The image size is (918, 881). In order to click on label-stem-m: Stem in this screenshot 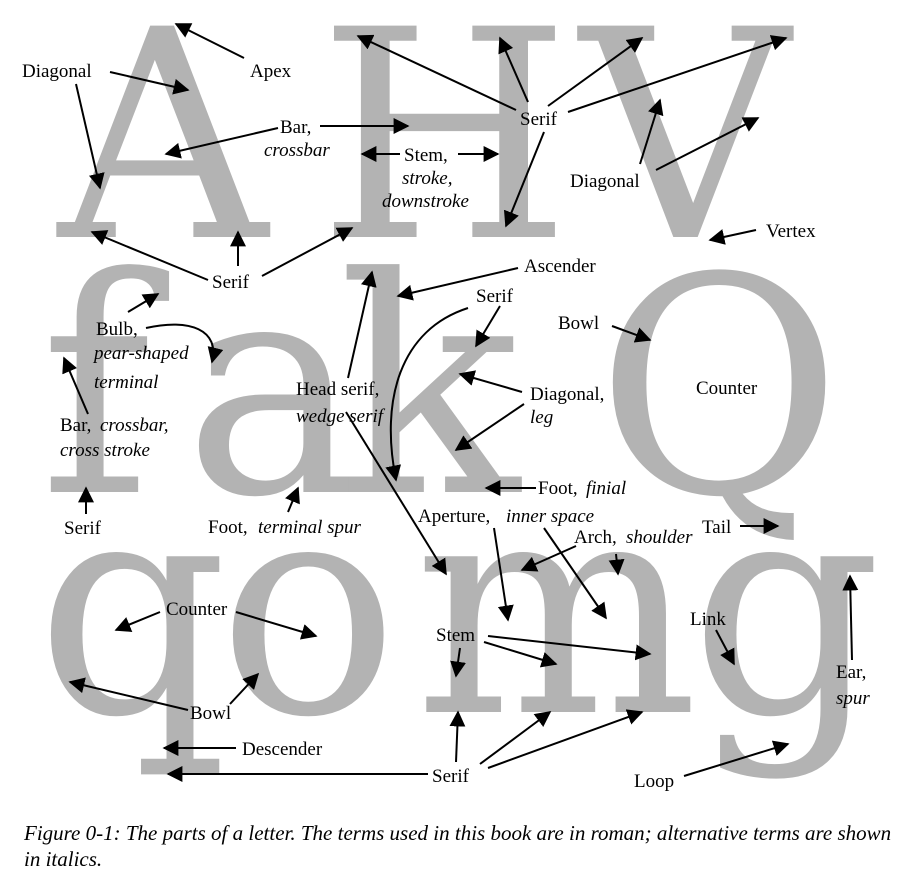, I will do `click(455, 635)`.